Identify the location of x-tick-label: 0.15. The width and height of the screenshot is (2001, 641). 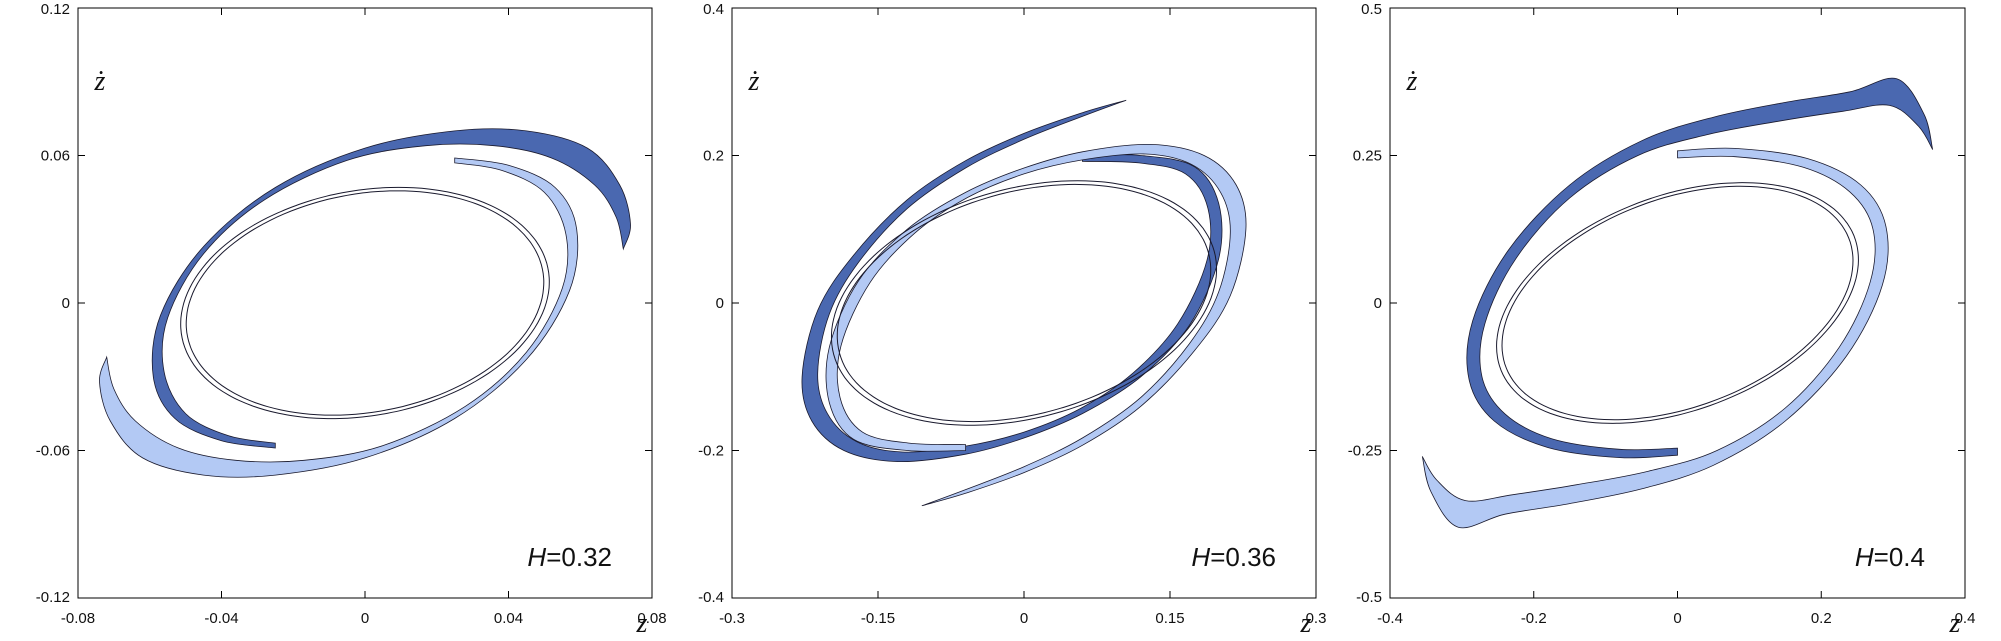
(1169, 618).